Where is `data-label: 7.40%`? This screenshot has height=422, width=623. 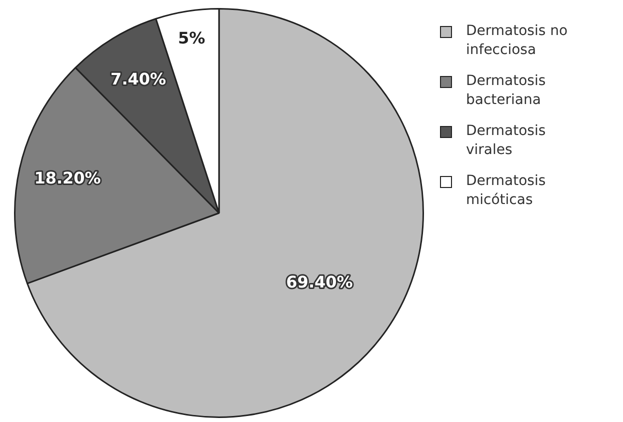
data-label: 7.40% is located at coordinates (138, 79).